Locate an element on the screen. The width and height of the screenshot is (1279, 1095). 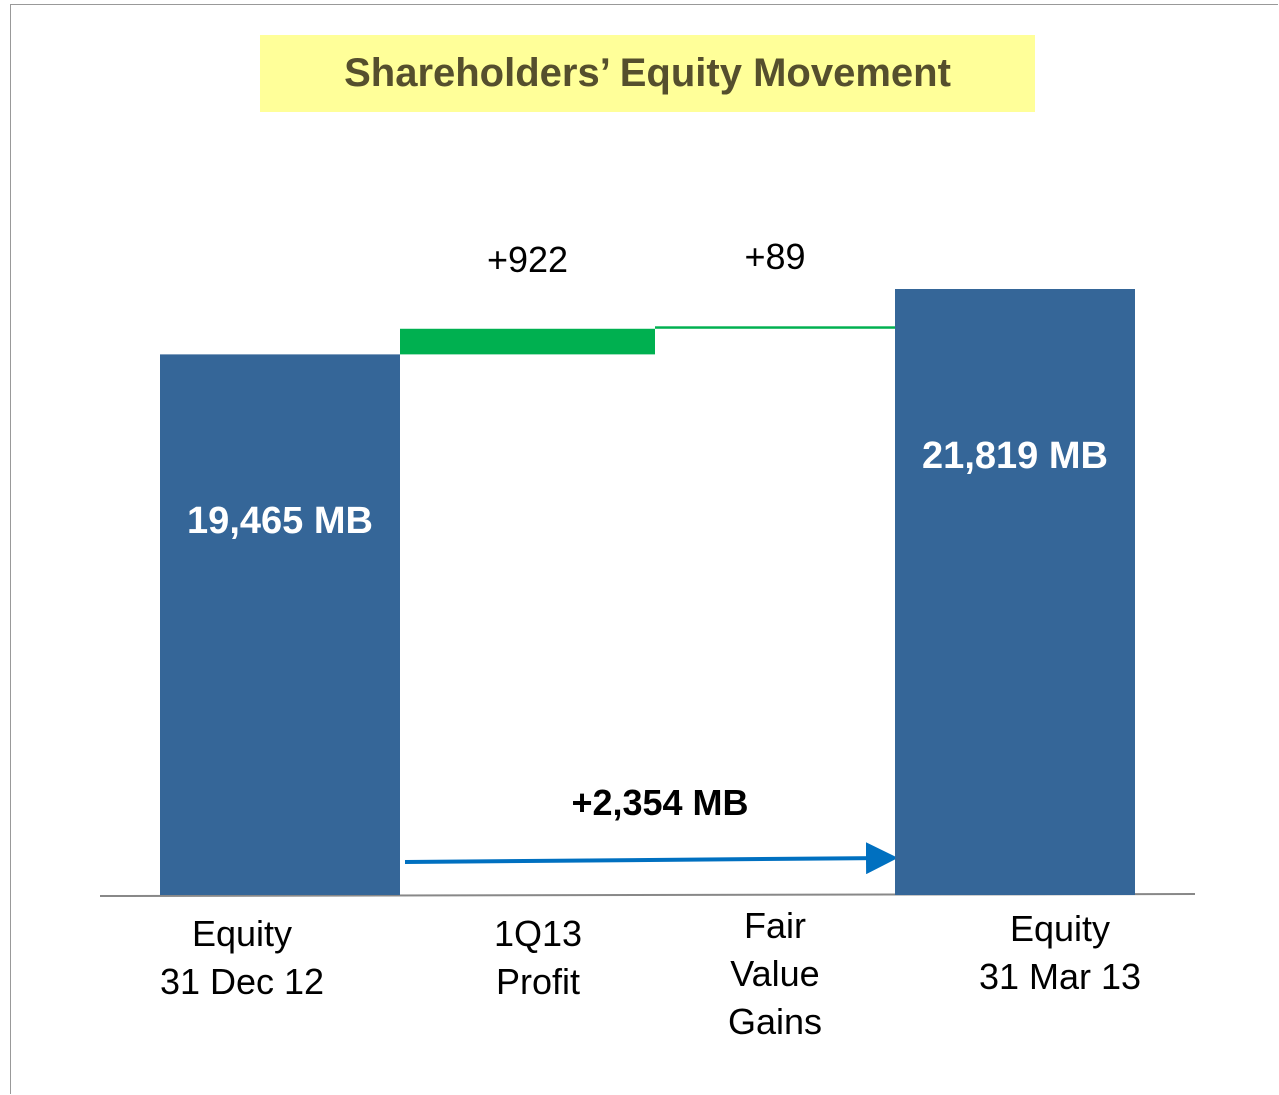
annotation: +2,354 MB is located at coordinates (660, 802).